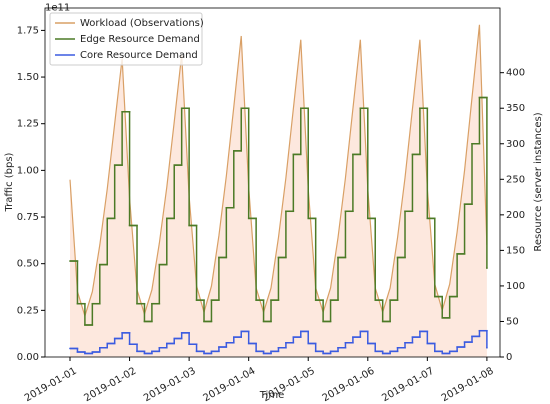 The width and height of the screenshot is (550, 404). What do you see at coordinates (28, 357) in the screenshot?
I see `y-tick-label: 0.00` at bounding box center [28, 357].